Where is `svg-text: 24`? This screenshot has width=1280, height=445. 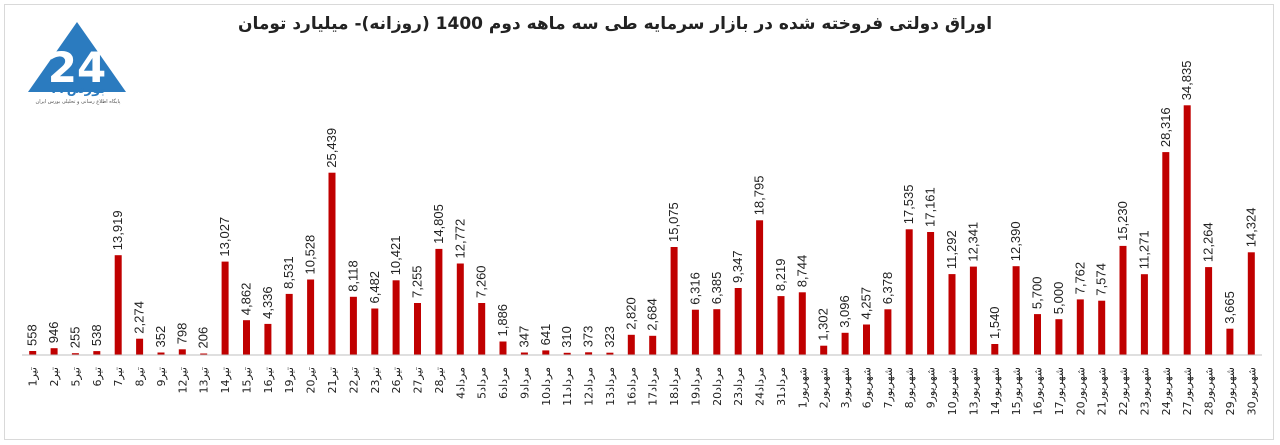
svg-text: 24 is located at coordinates (77, 67).